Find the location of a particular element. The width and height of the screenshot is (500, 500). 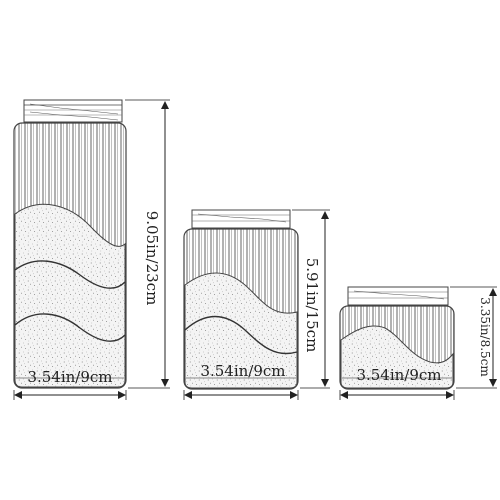

large-canister-lid is located at coordinates (73, 111).